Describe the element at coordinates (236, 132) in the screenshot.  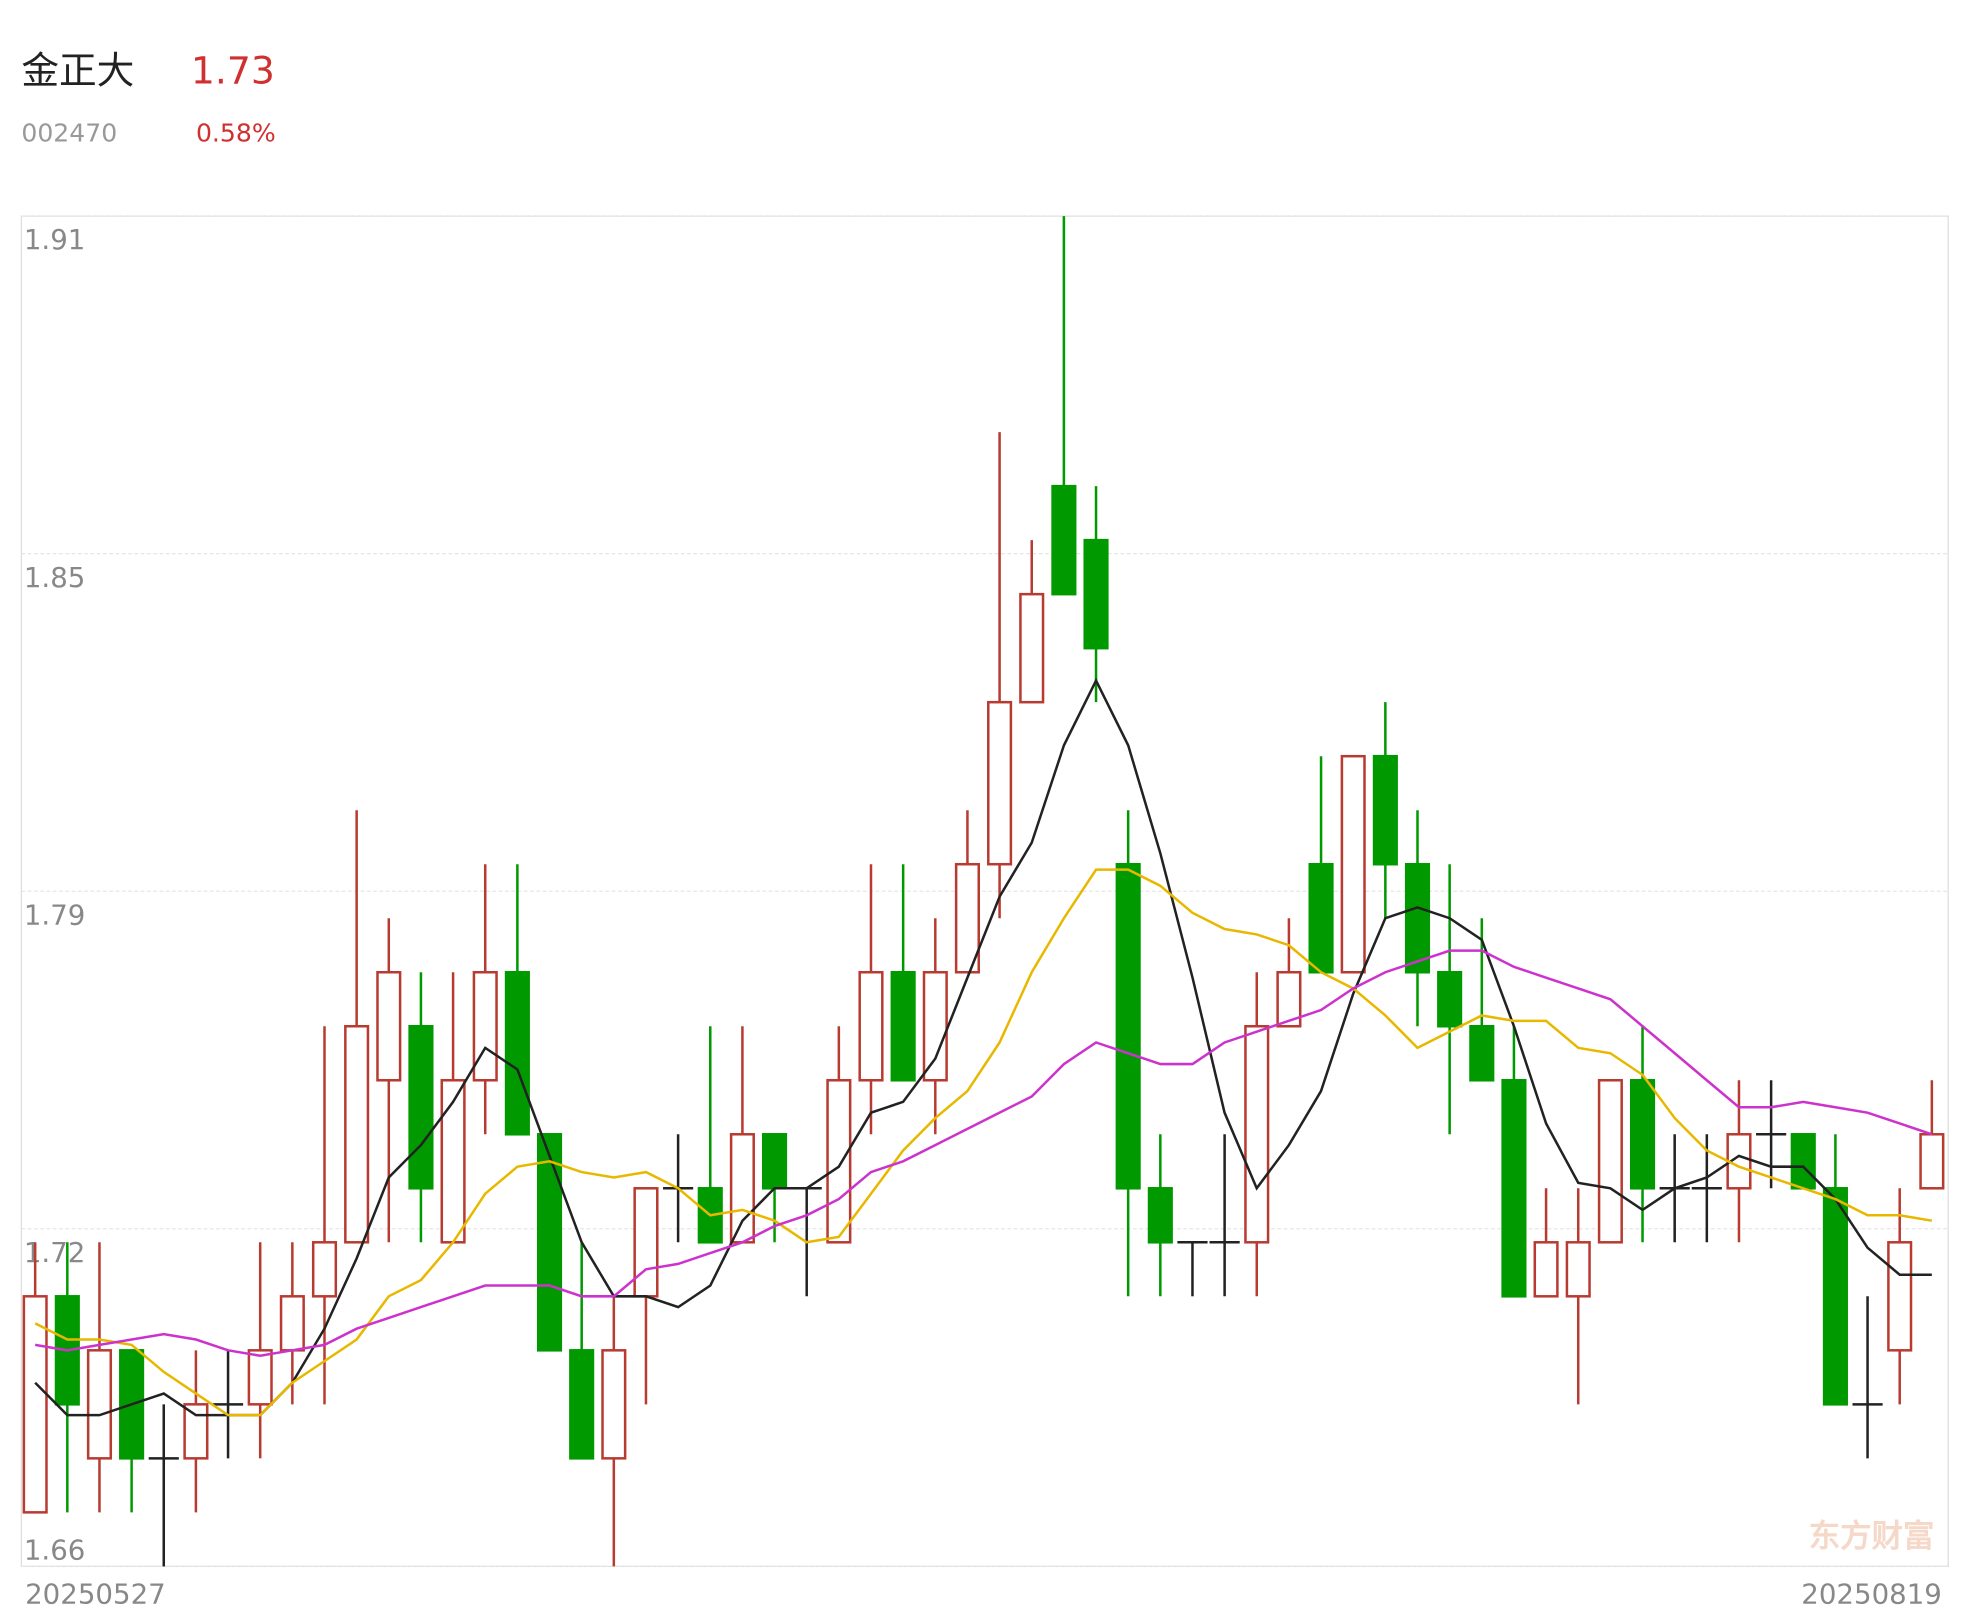
I see `stock-change: 0.58%` at that location.